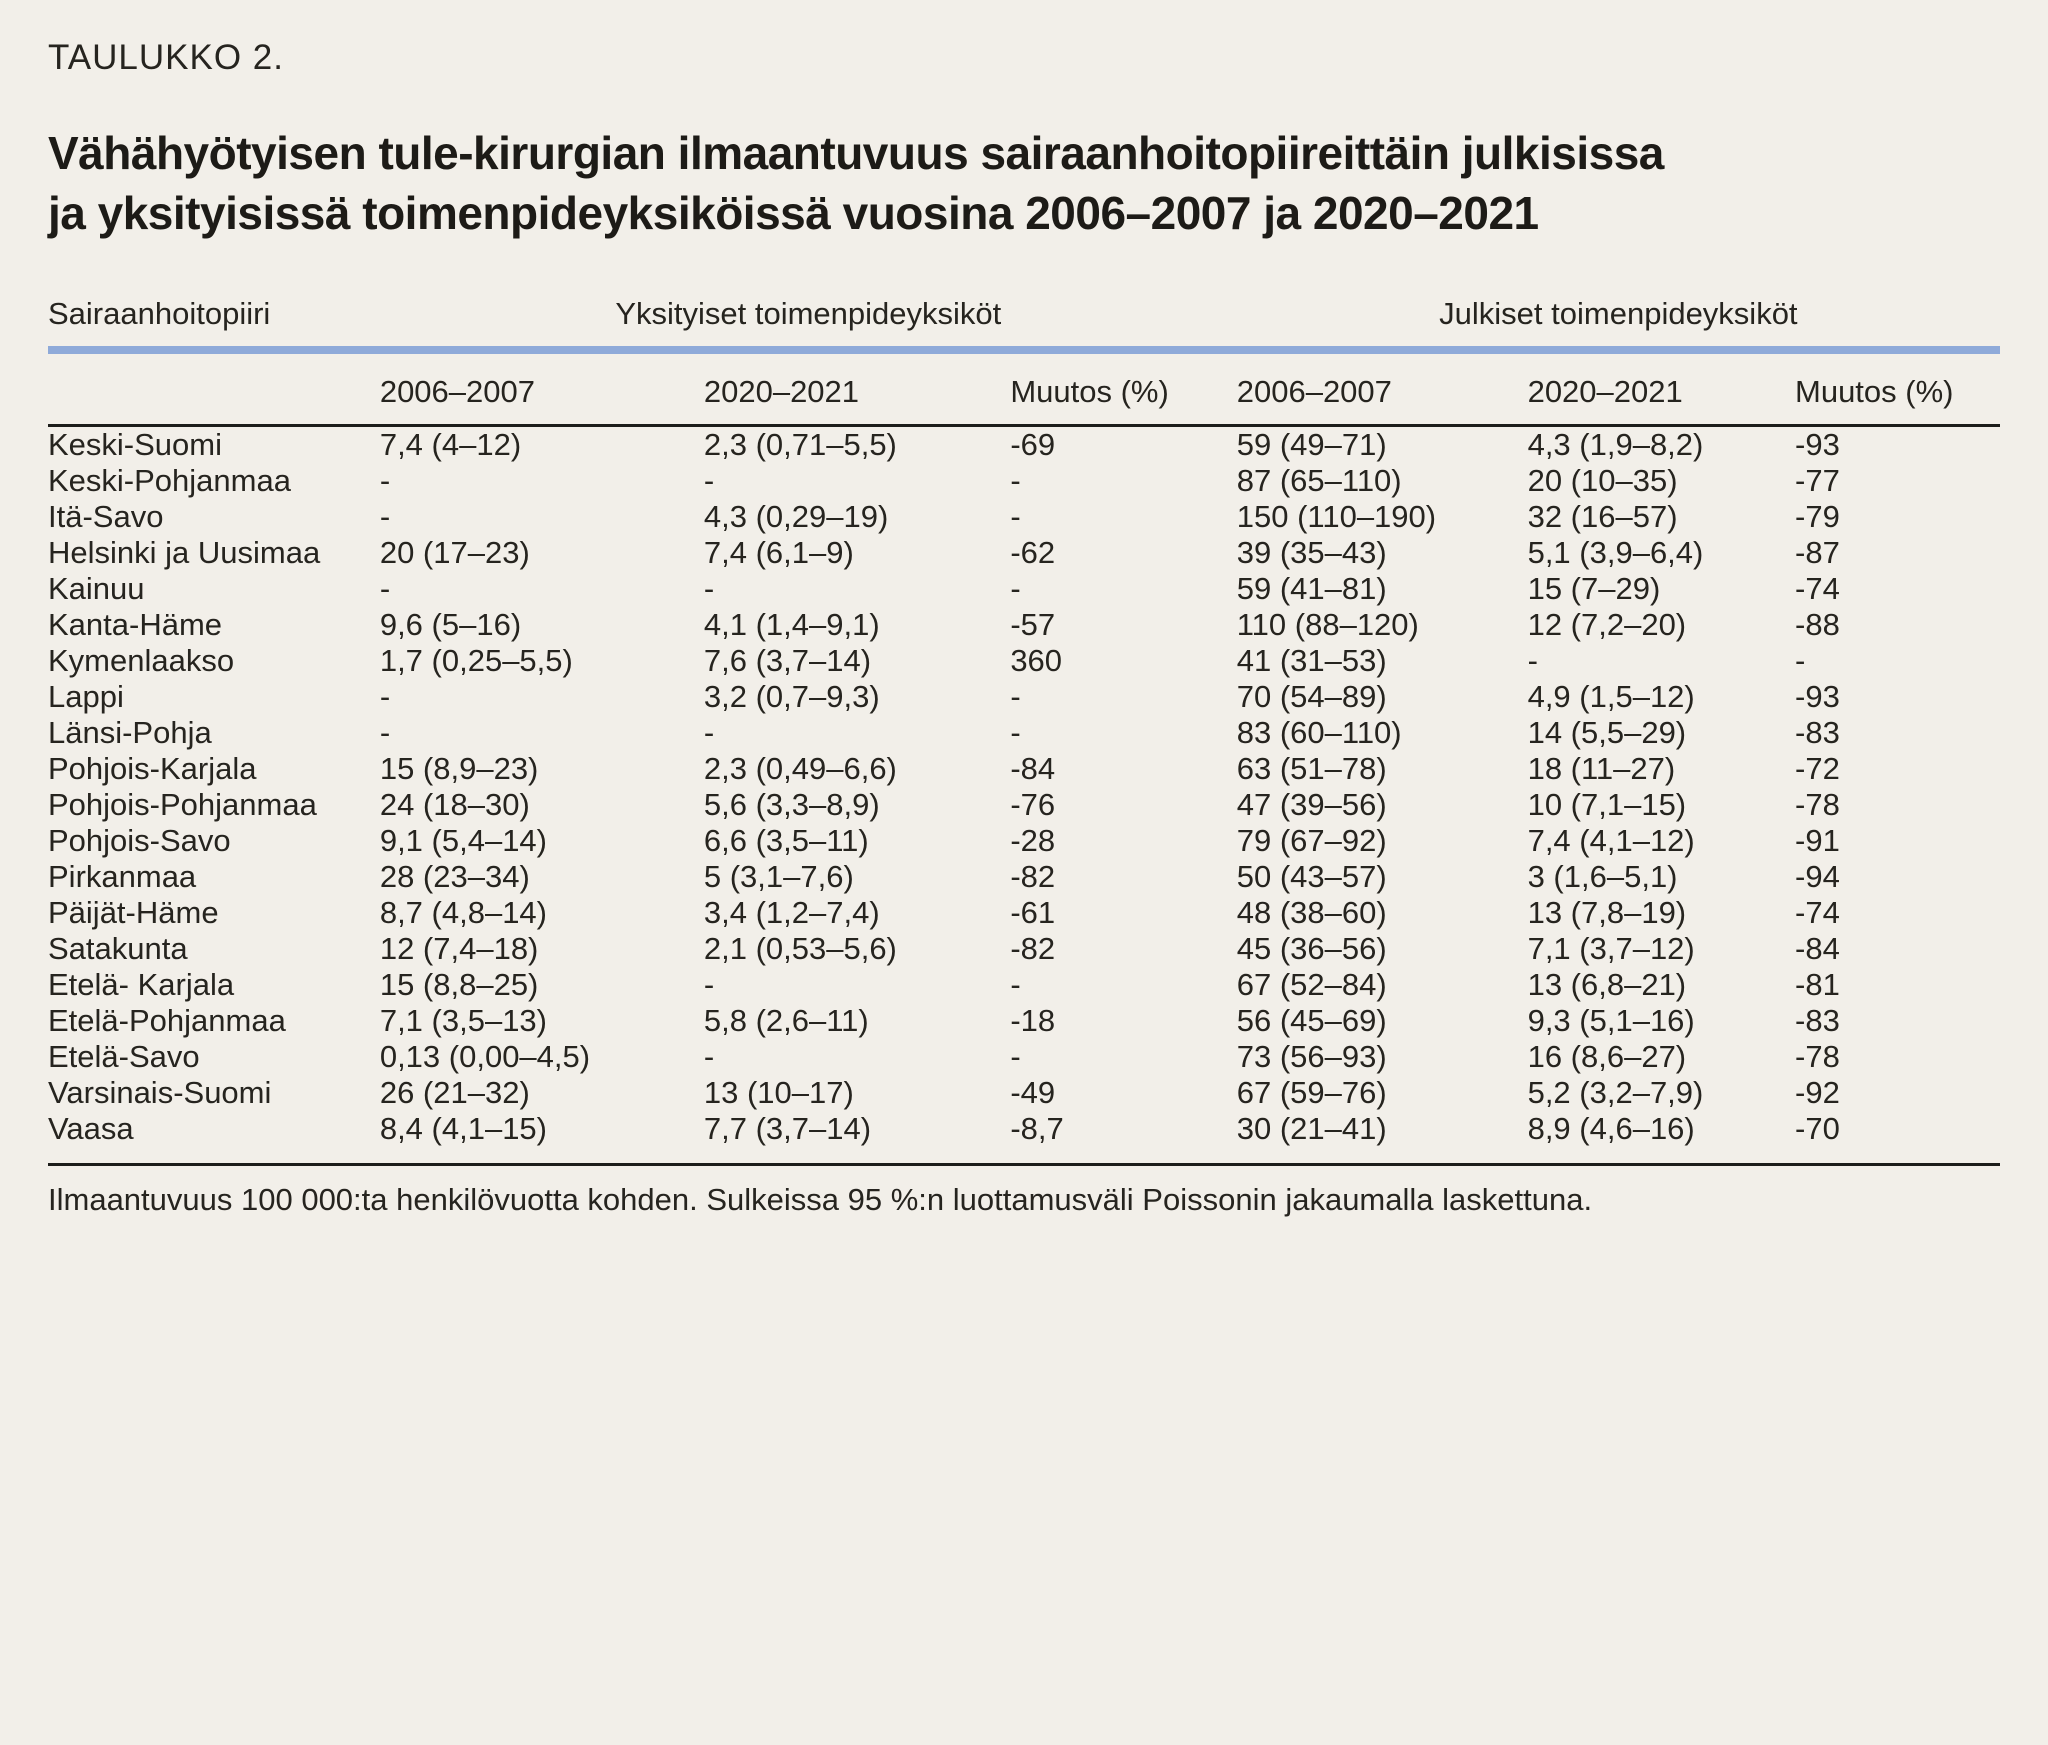 This screenshot has height=1745, width=2048. Describe the element at coordinates (214, 388) in the screenshot. I see `sub-header-empty` at that location.